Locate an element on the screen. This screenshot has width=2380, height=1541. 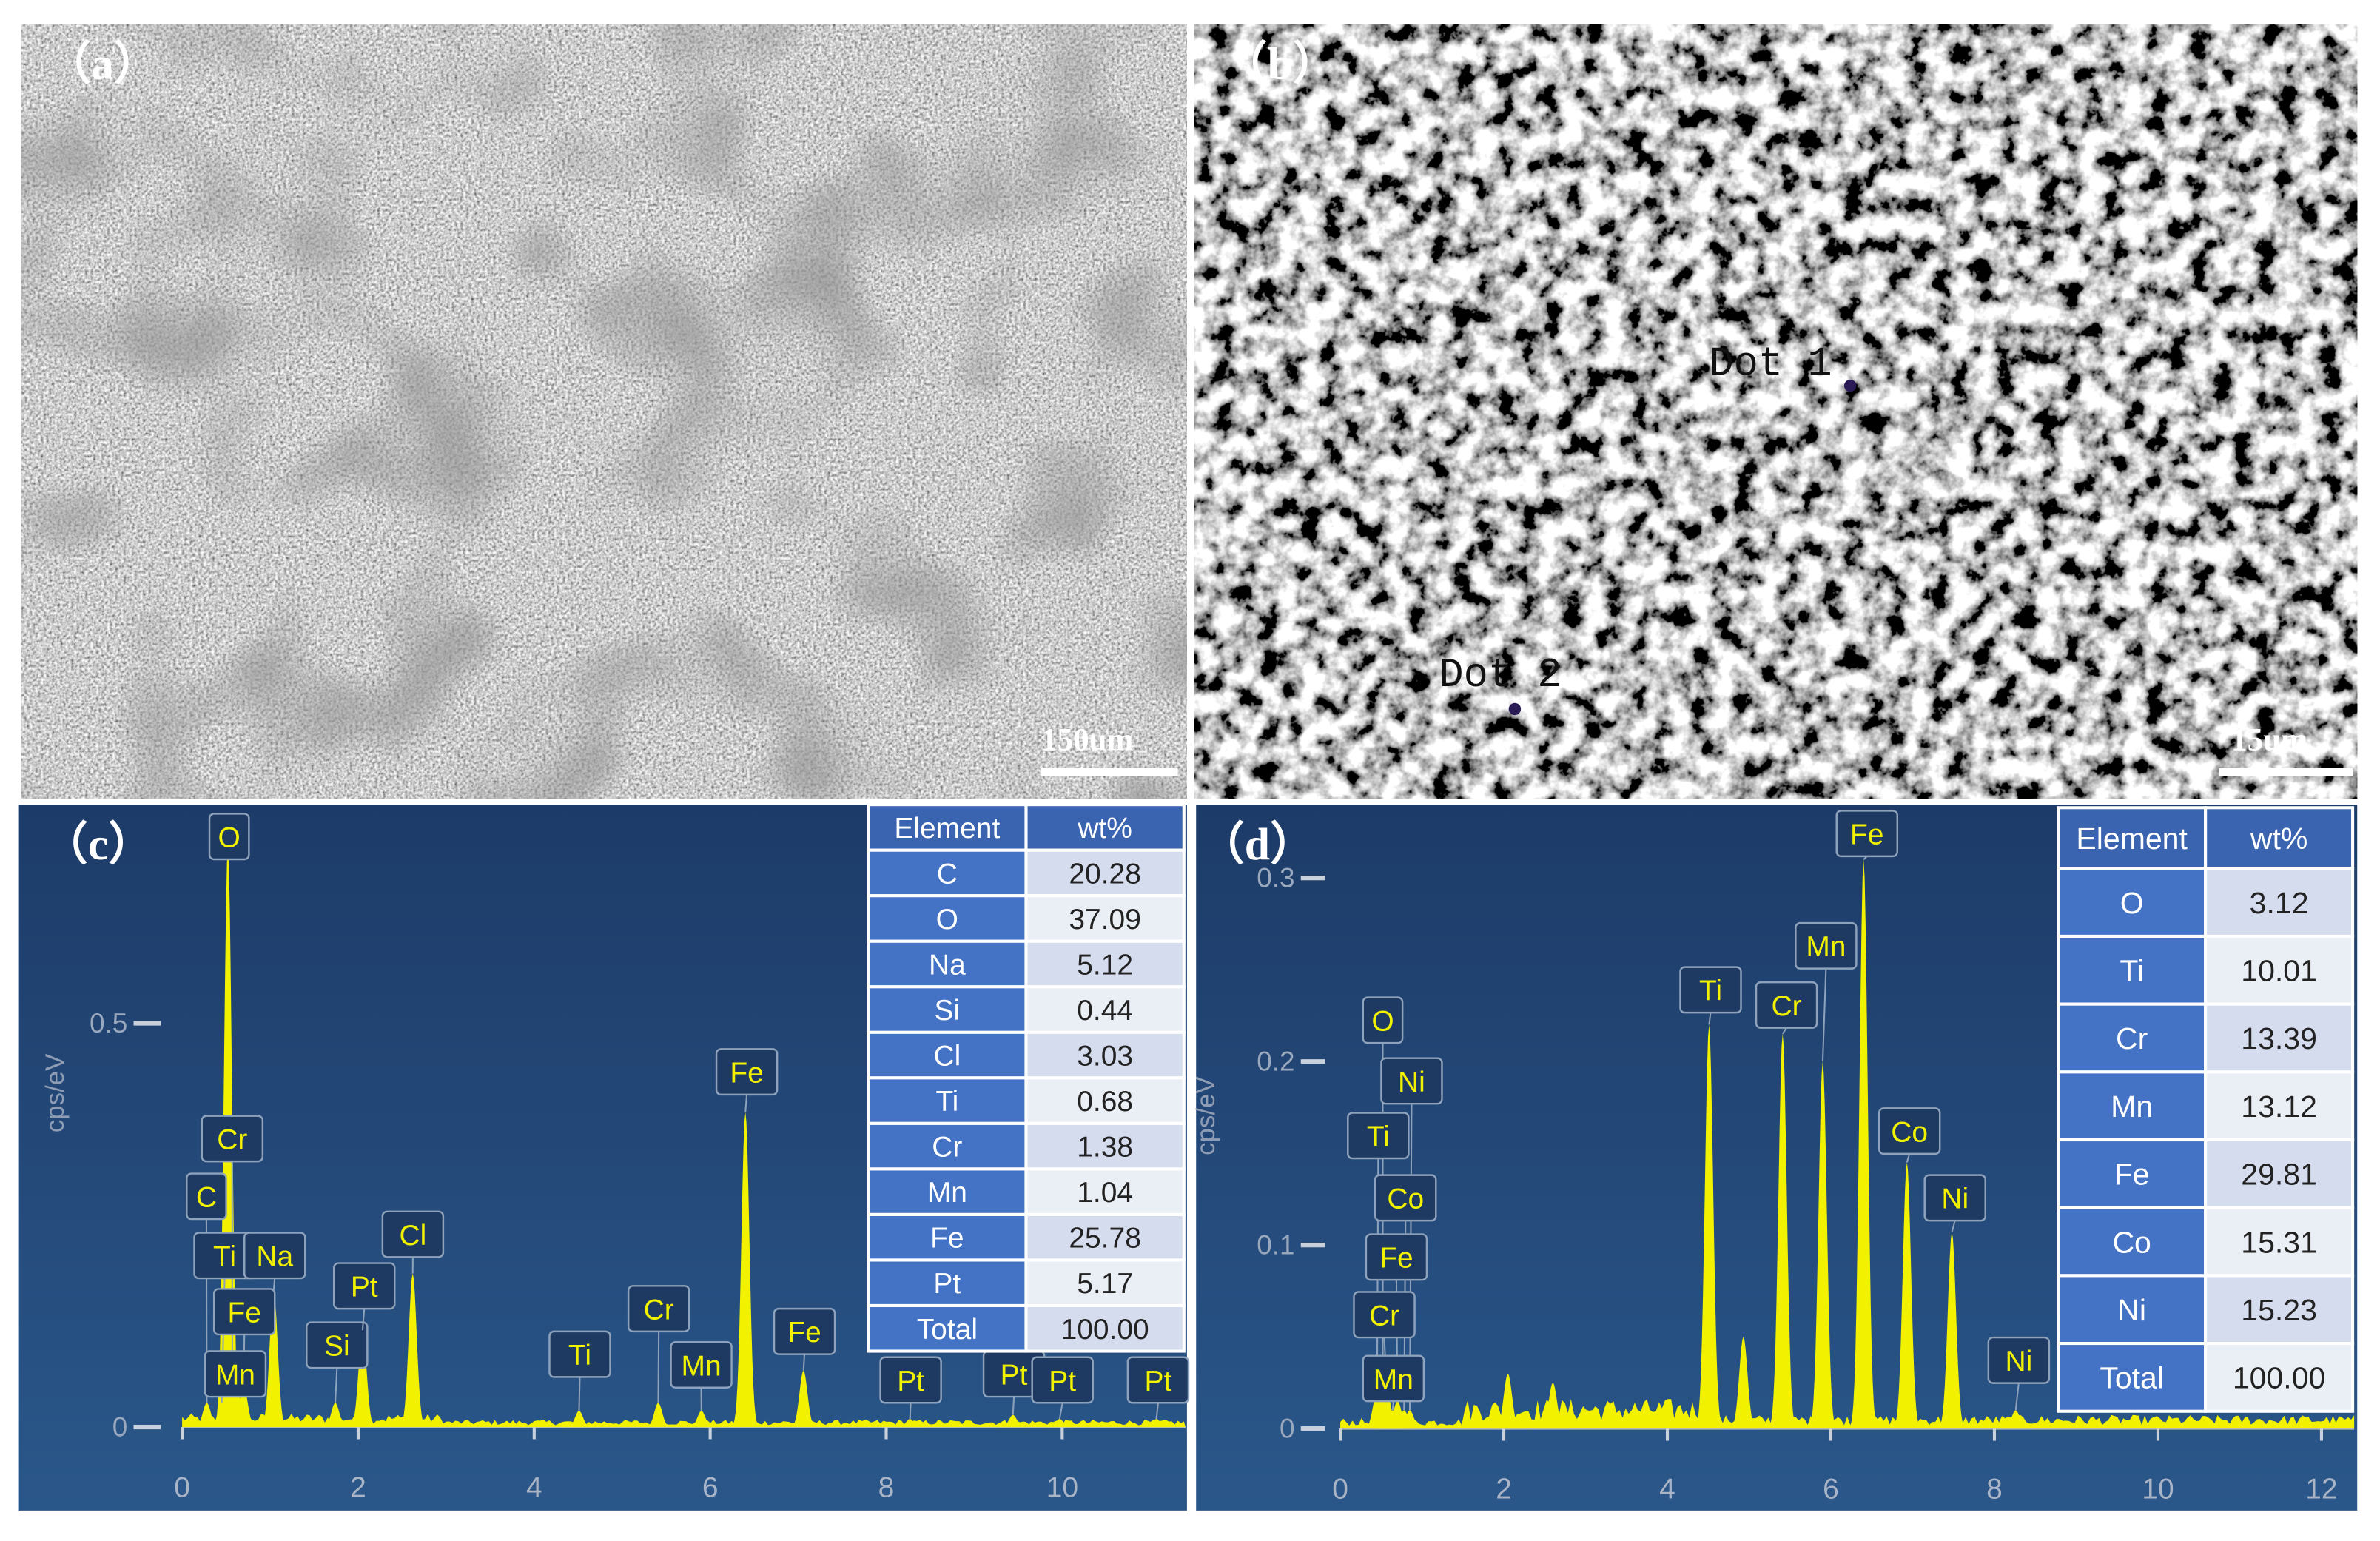
table-header: wt% is located at coordinates (1105, 829).